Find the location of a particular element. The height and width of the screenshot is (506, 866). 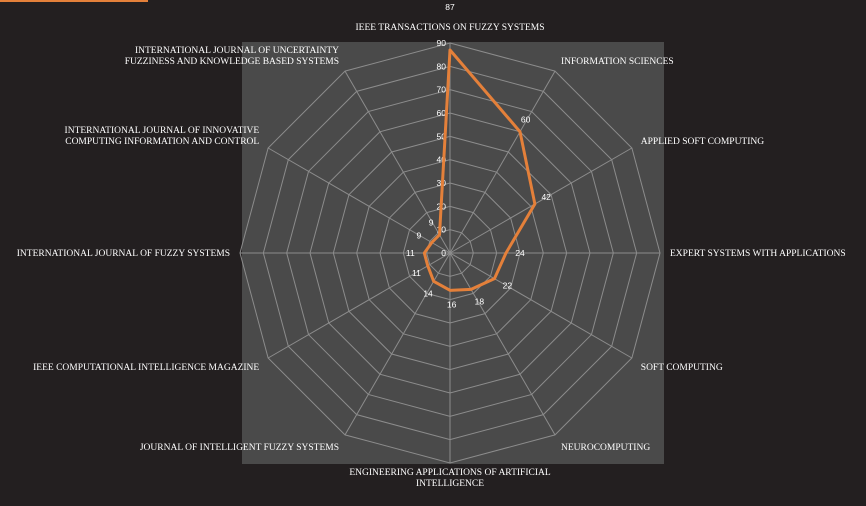

radar-series is located at coordinates (479, 170).